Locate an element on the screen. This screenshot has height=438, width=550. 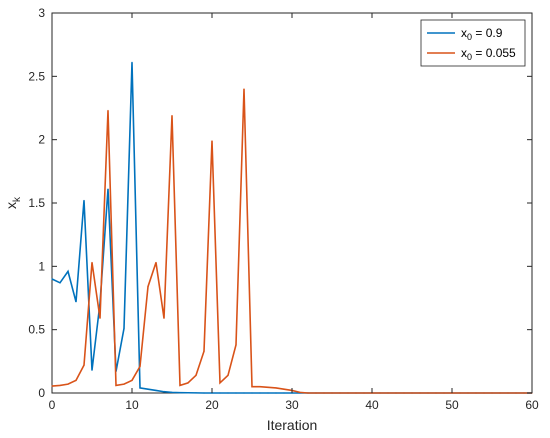
y-axis-label-subscript: k is located at coordinates (17, 199).